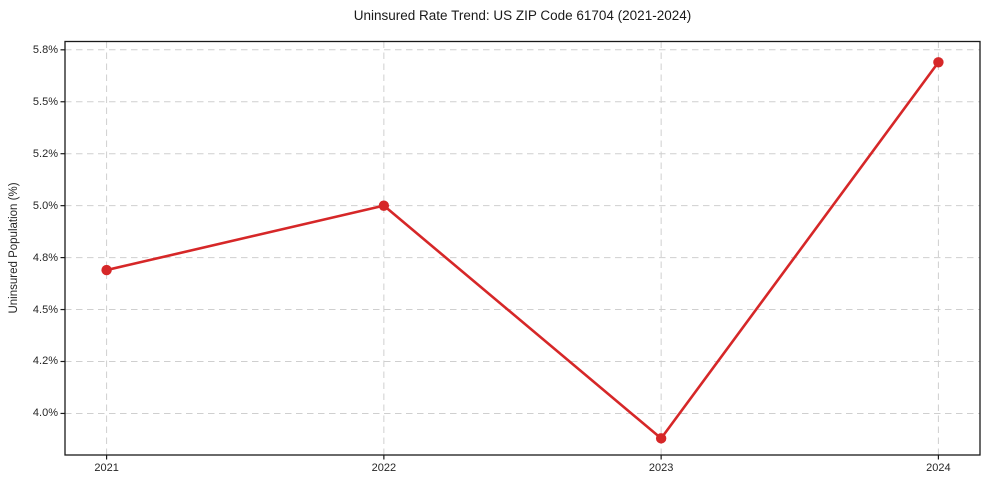  Describe the element at coordinates (661, 468) in the screenshot. I see `x-tick-label: 2023` at that location.